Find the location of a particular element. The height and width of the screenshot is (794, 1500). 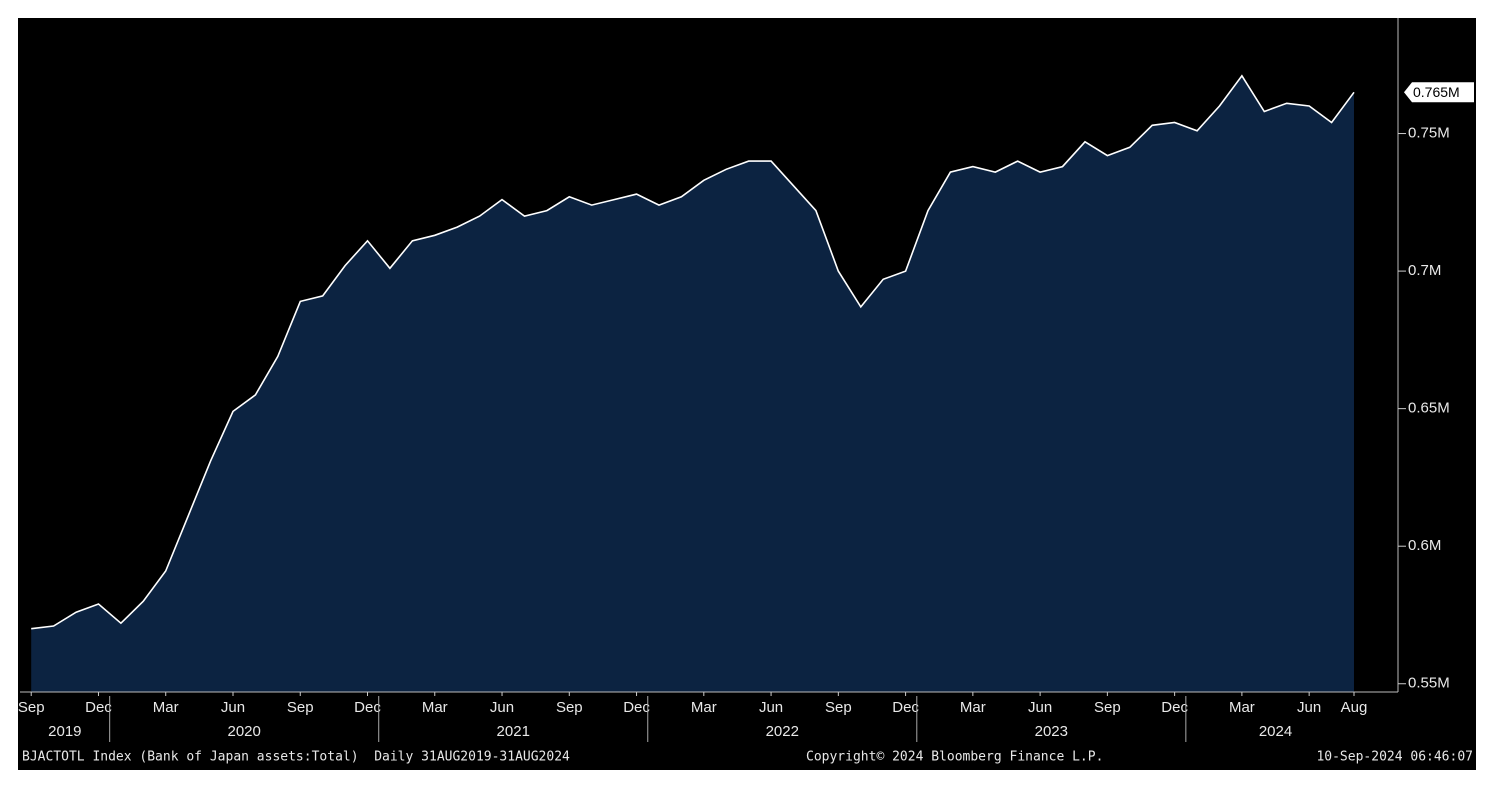

year-label: 2021 is located at coordinates (513, 731).